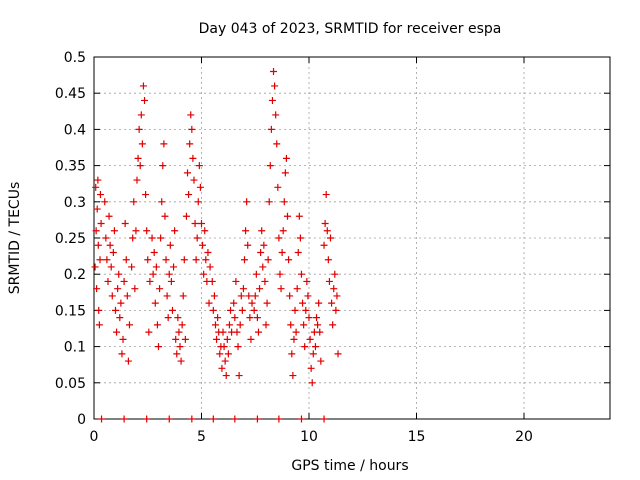 This screenshot has height=480, width=640. I want to click on y-tick-label: 0.45, so click(70, 94).